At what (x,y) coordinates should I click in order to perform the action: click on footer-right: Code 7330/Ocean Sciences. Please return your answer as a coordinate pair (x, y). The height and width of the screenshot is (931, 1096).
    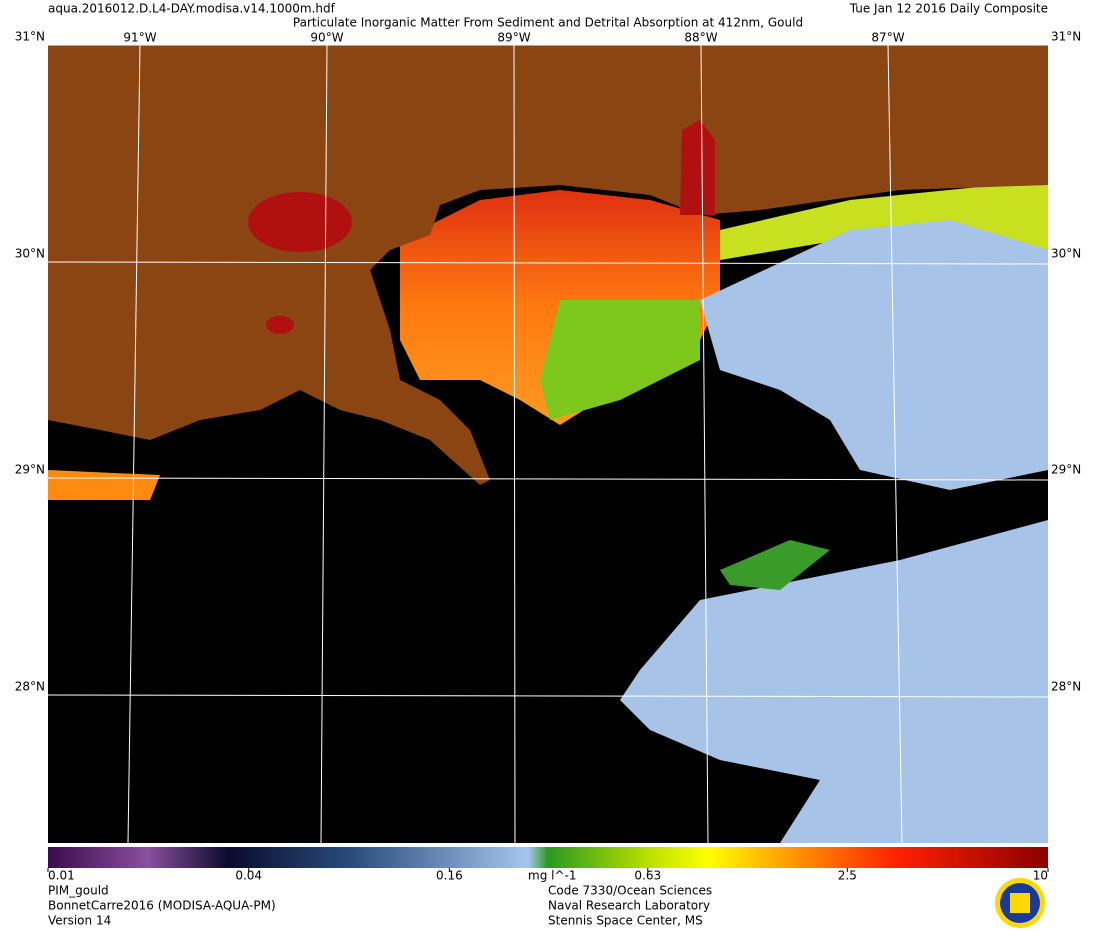
    Looking at the image, I should click on (630, 891).